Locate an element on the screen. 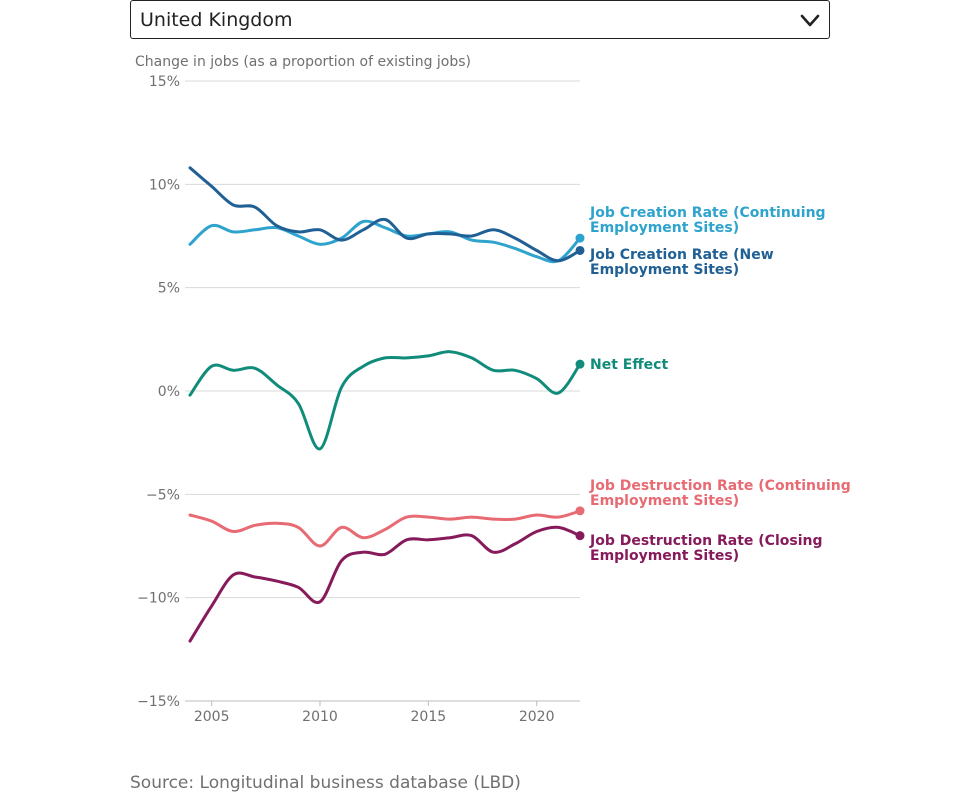  country-select: United Kingdom is located at coordinates (480, 19).